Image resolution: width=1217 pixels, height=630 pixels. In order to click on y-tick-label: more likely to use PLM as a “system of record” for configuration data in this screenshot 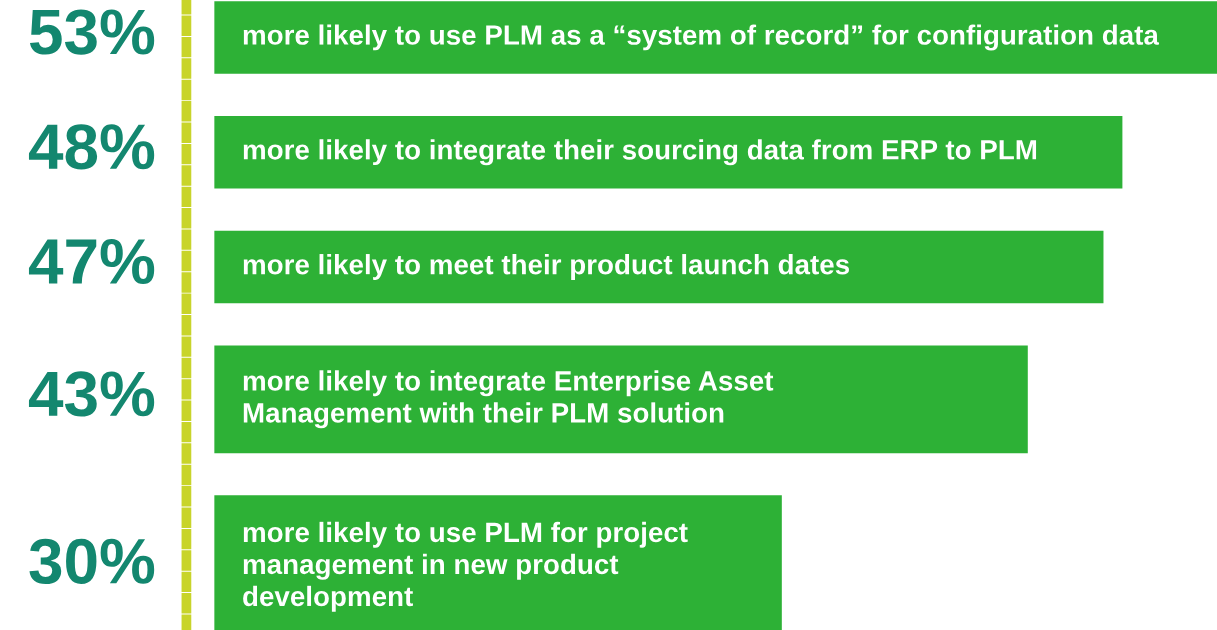, I will do `click(701, 37)`.